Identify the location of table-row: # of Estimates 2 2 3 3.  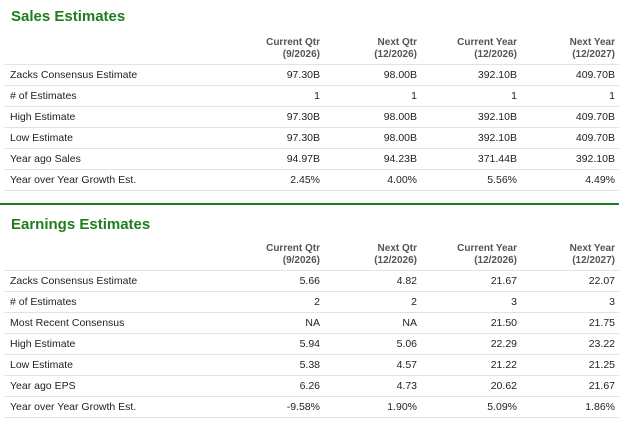
(311, 302).